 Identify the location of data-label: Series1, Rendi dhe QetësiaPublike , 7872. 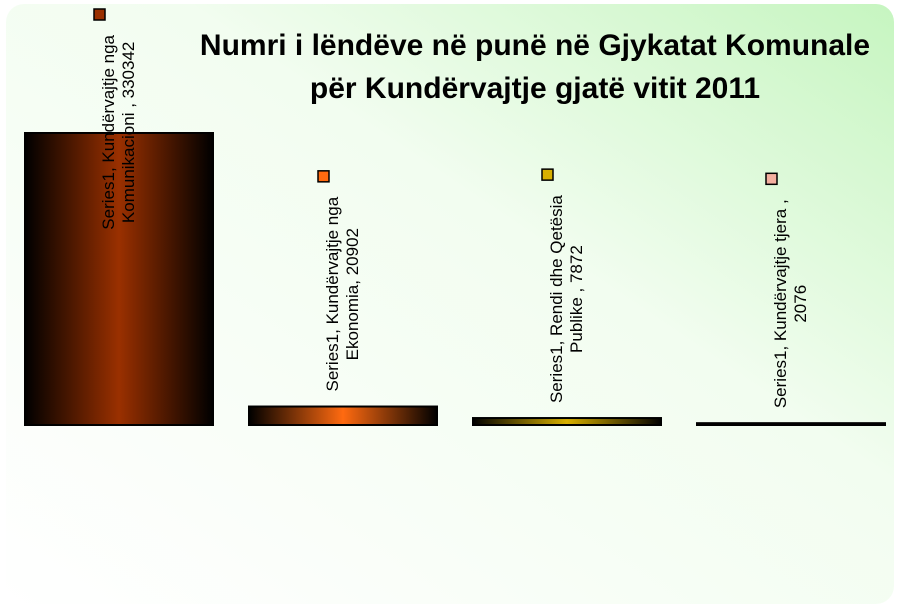
(566, 299).